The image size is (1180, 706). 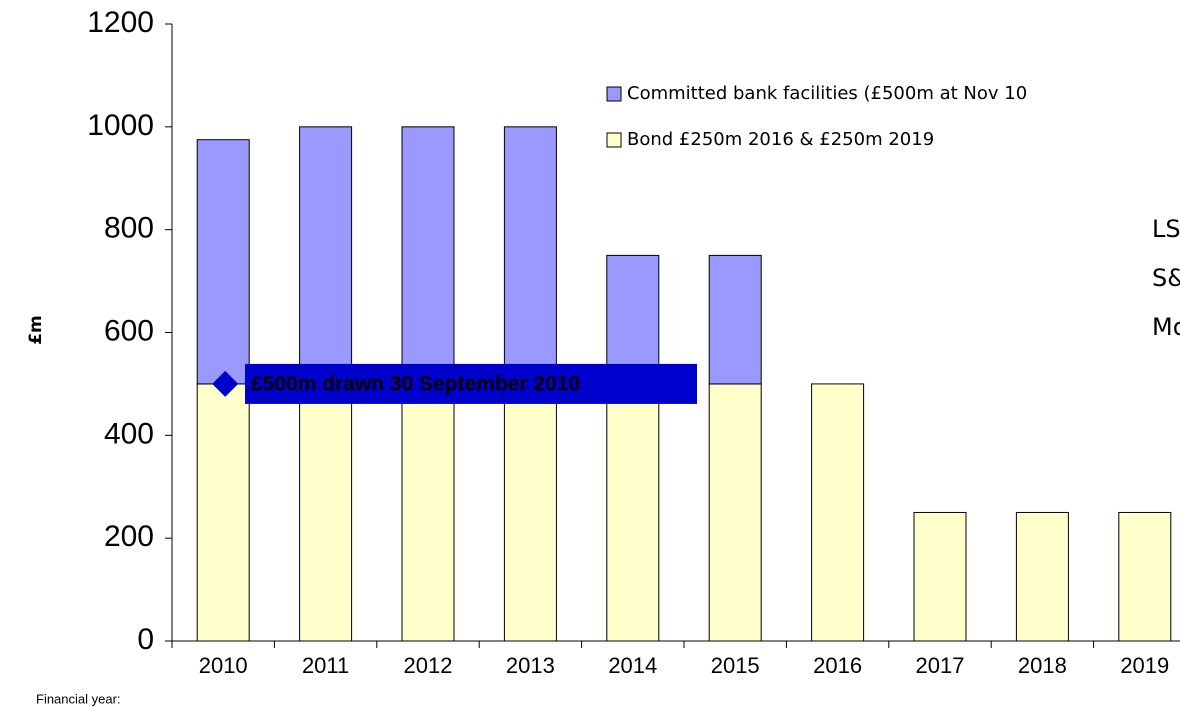 What do you see at coordinates (129, 228) in the screenshot?
I see `y-tick-label: 800` at bounding box center [129, 228].